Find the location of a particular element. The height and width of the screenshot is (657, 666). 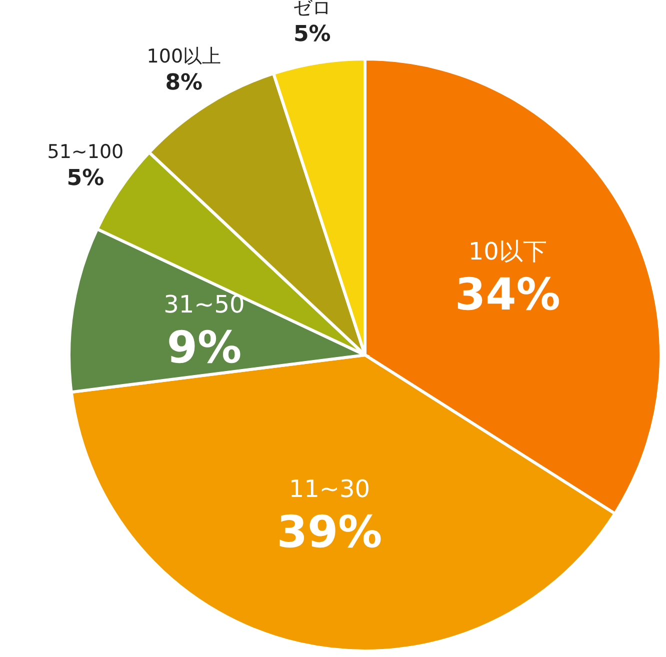

slice-label: 10以下 is located at coordinates (507, 252).